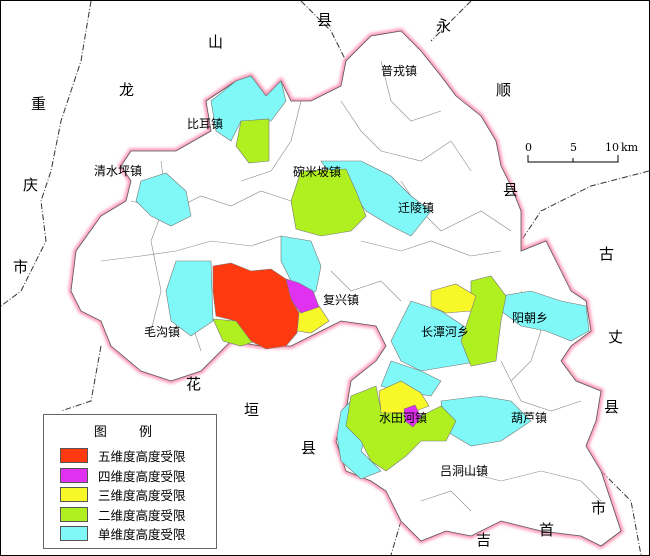 Image resolution: width=650 pixels, height=556 pixels. I want to click on legend-label: 五维度高度受限, so click(142, 457).